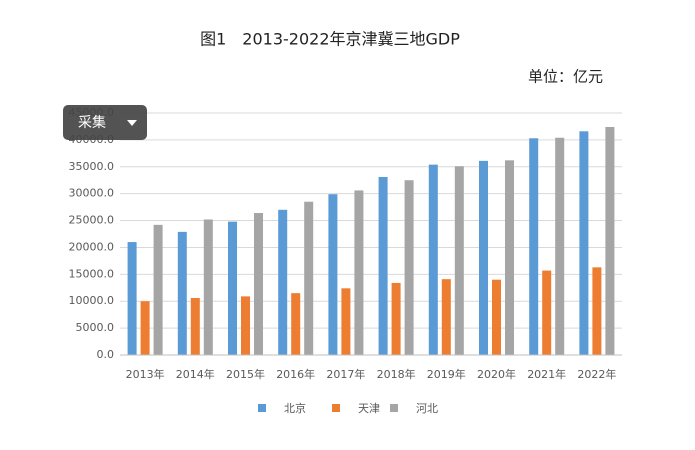 This screenshot has height=450, width=695. I want to click on x-tick-label: 2015年, so click(245, 374).